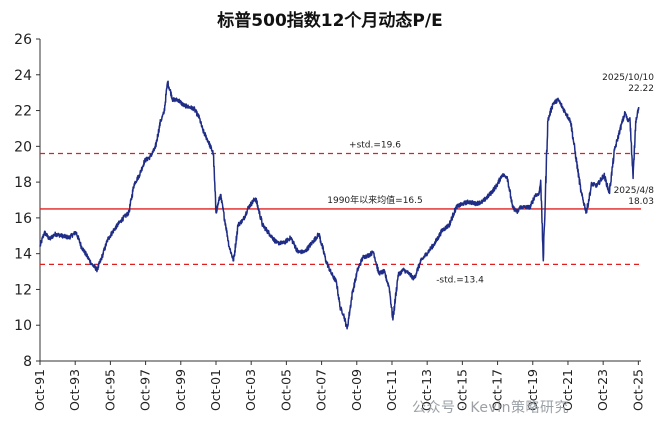 The width and height of the screenshot is (660, 432). What do you see at coordinates (567, 390) in the screenshot?
I see `x-tick-label: Oct-21` at bounding box center [567, 390].